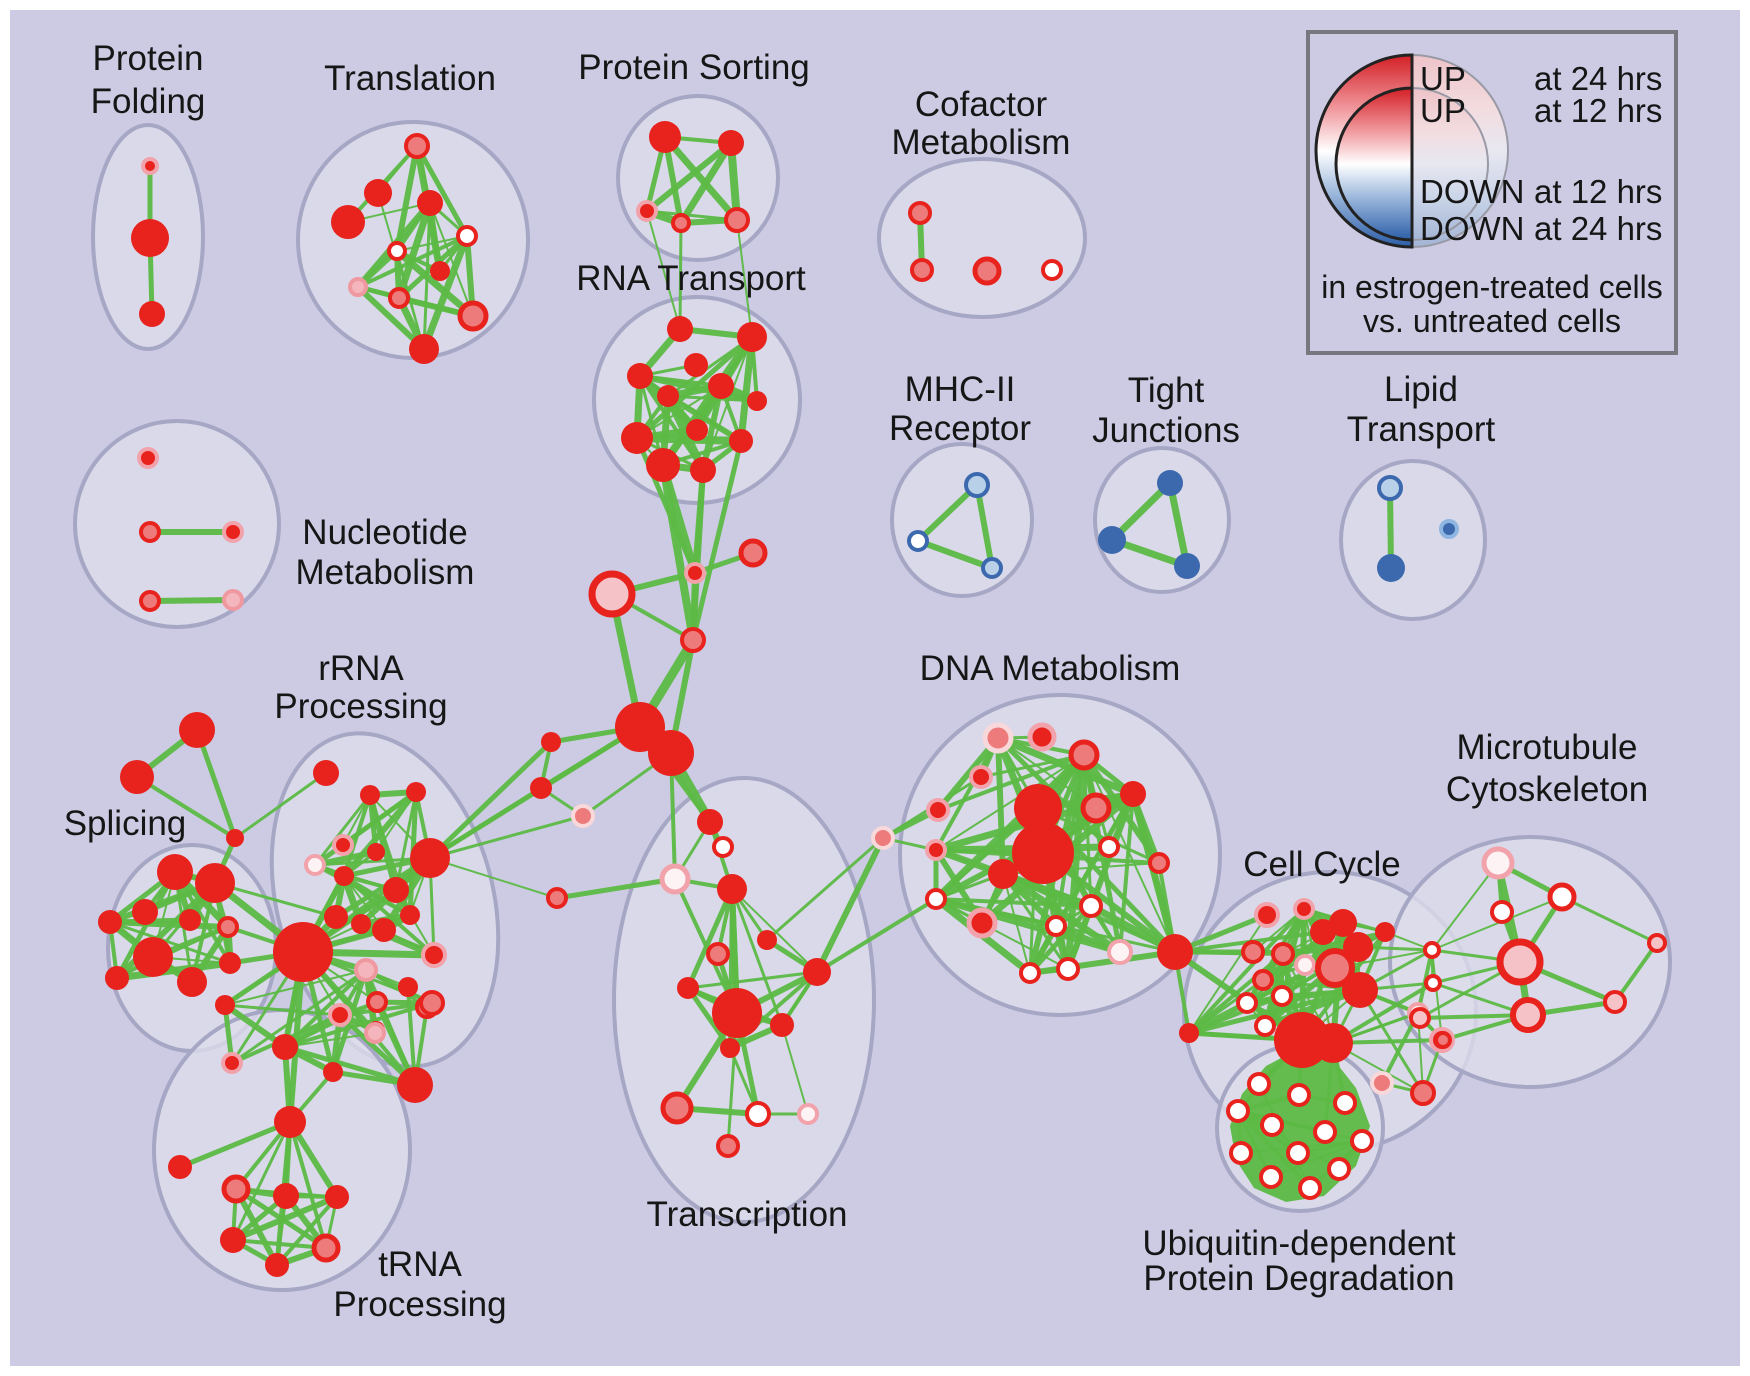 The width and height of the screenshot is (1750, 1376). I want to click on node-d11, so click(1003, 874).